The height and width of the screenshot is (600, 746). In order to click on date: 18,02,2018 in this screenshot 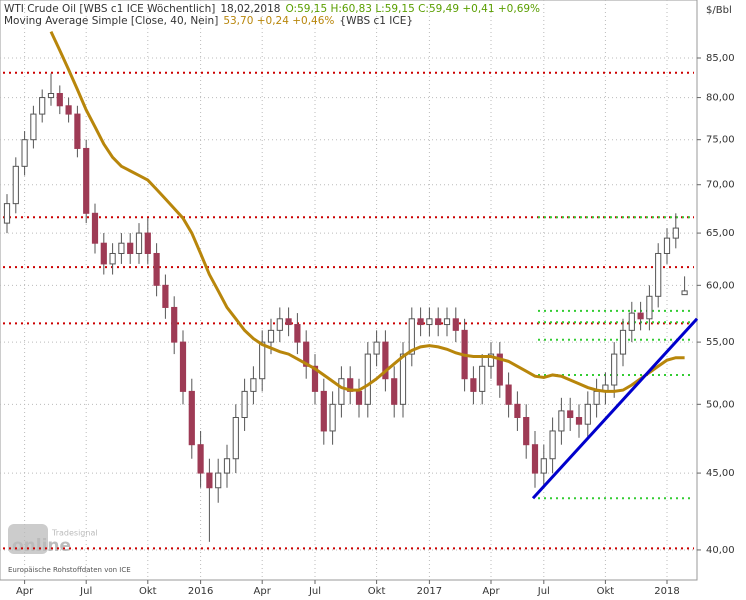, I will do `click(250, 9)`.